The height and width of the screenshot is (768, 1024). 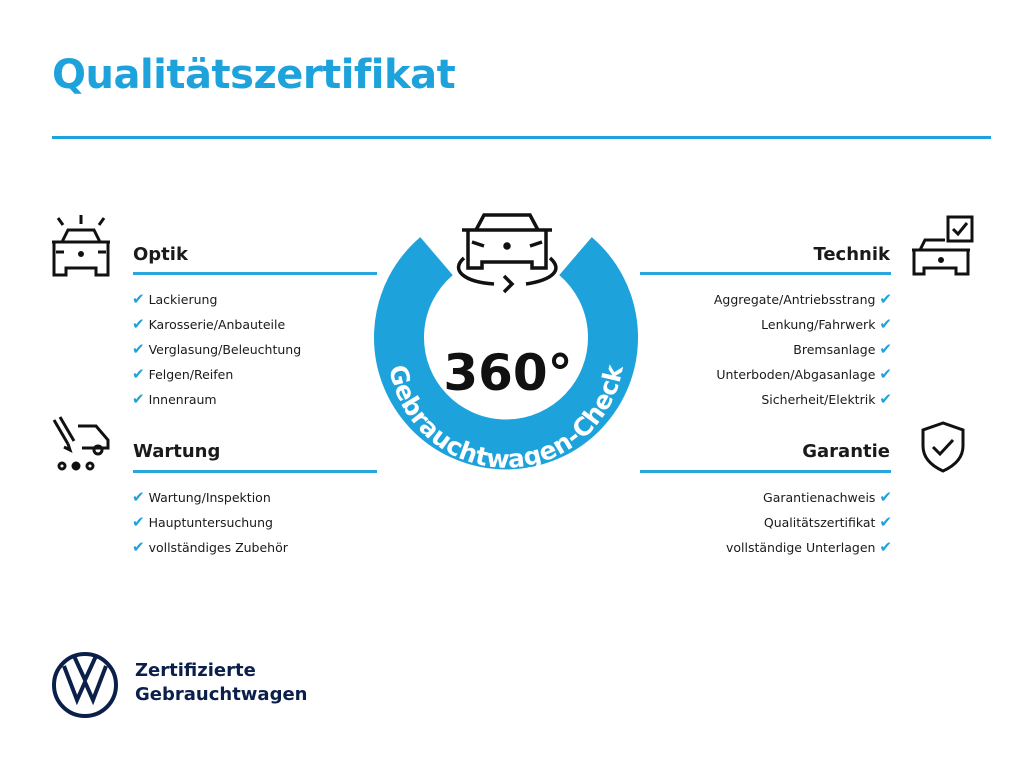 What do you see at coordinates (802, 299) in the screenshot?
I see `list-item: Aggregate/Antriebsstrang ✔` at bounding box center [802, 299].